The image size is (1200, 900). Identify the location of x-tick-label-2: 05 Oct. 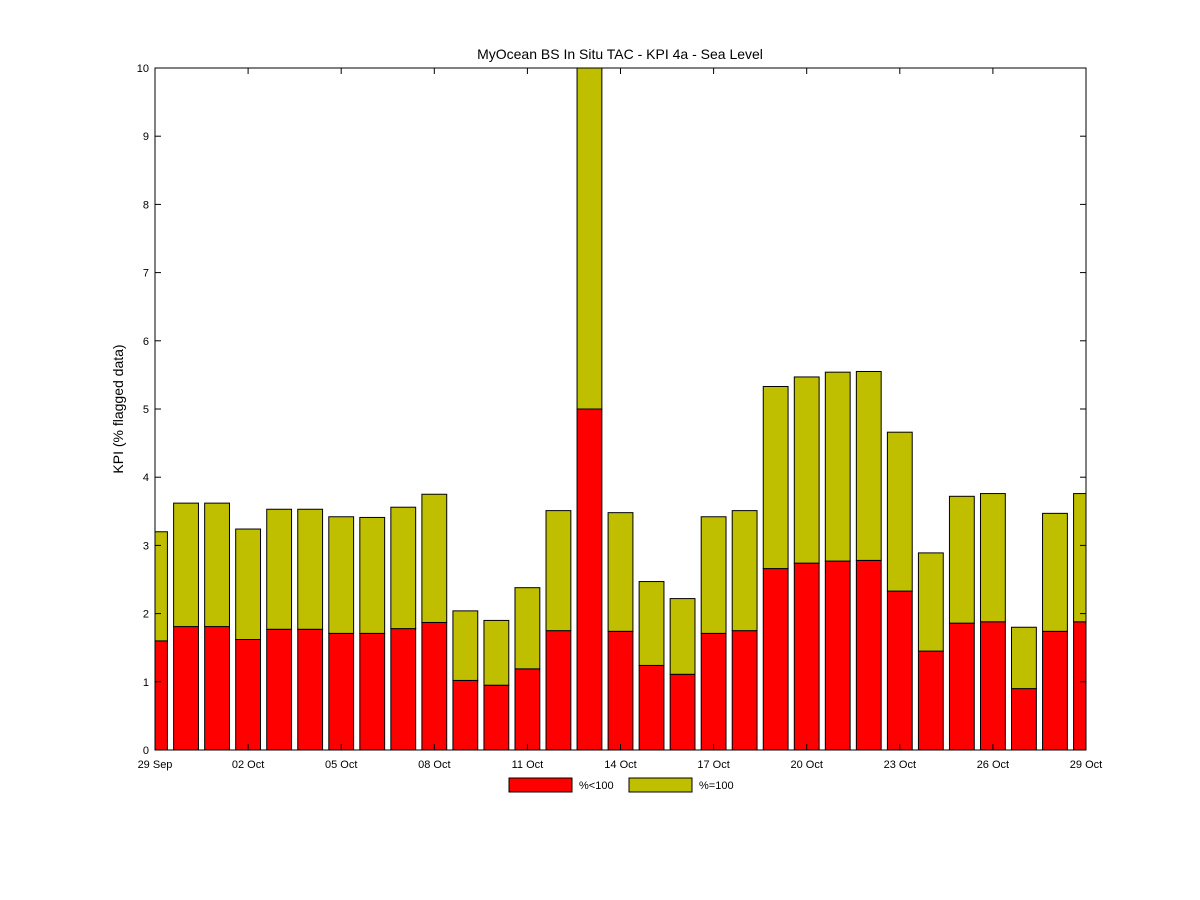
(341, 765).